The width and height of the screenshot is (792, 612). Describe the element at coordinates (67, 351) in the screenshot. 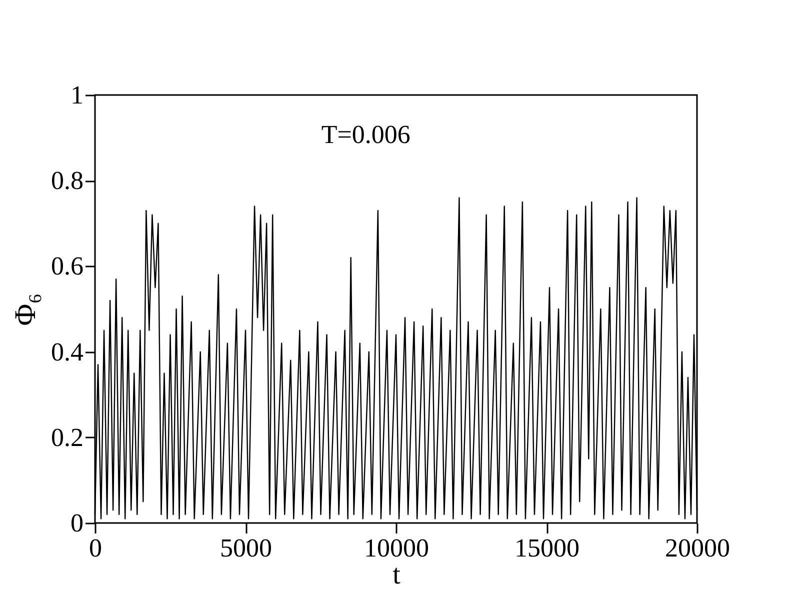

I see `y-tick-label: 0.4` at that location.